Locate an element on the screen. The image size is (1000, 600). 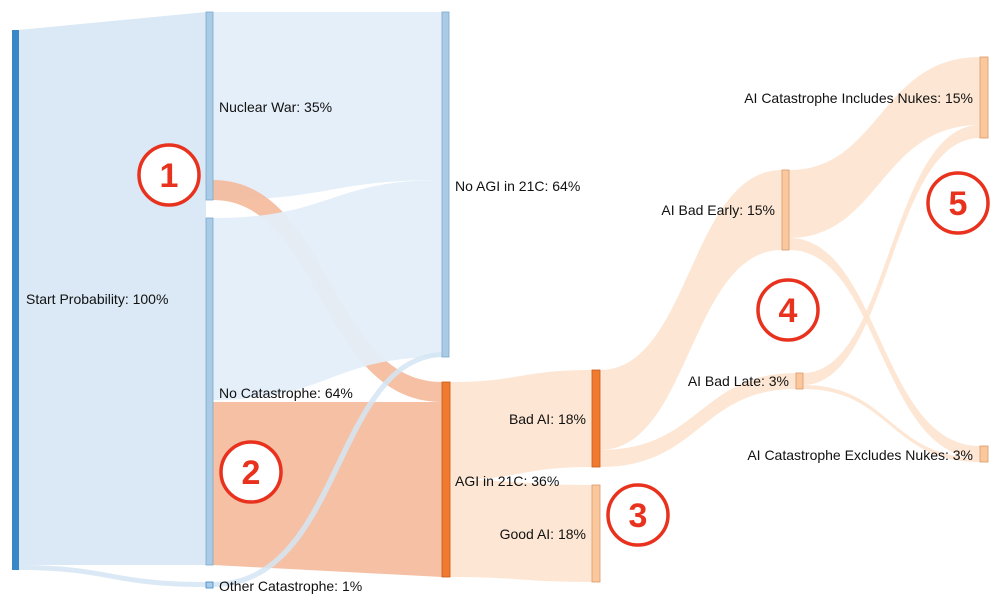
marker-3: 3 is located at coordinates (638, 515).